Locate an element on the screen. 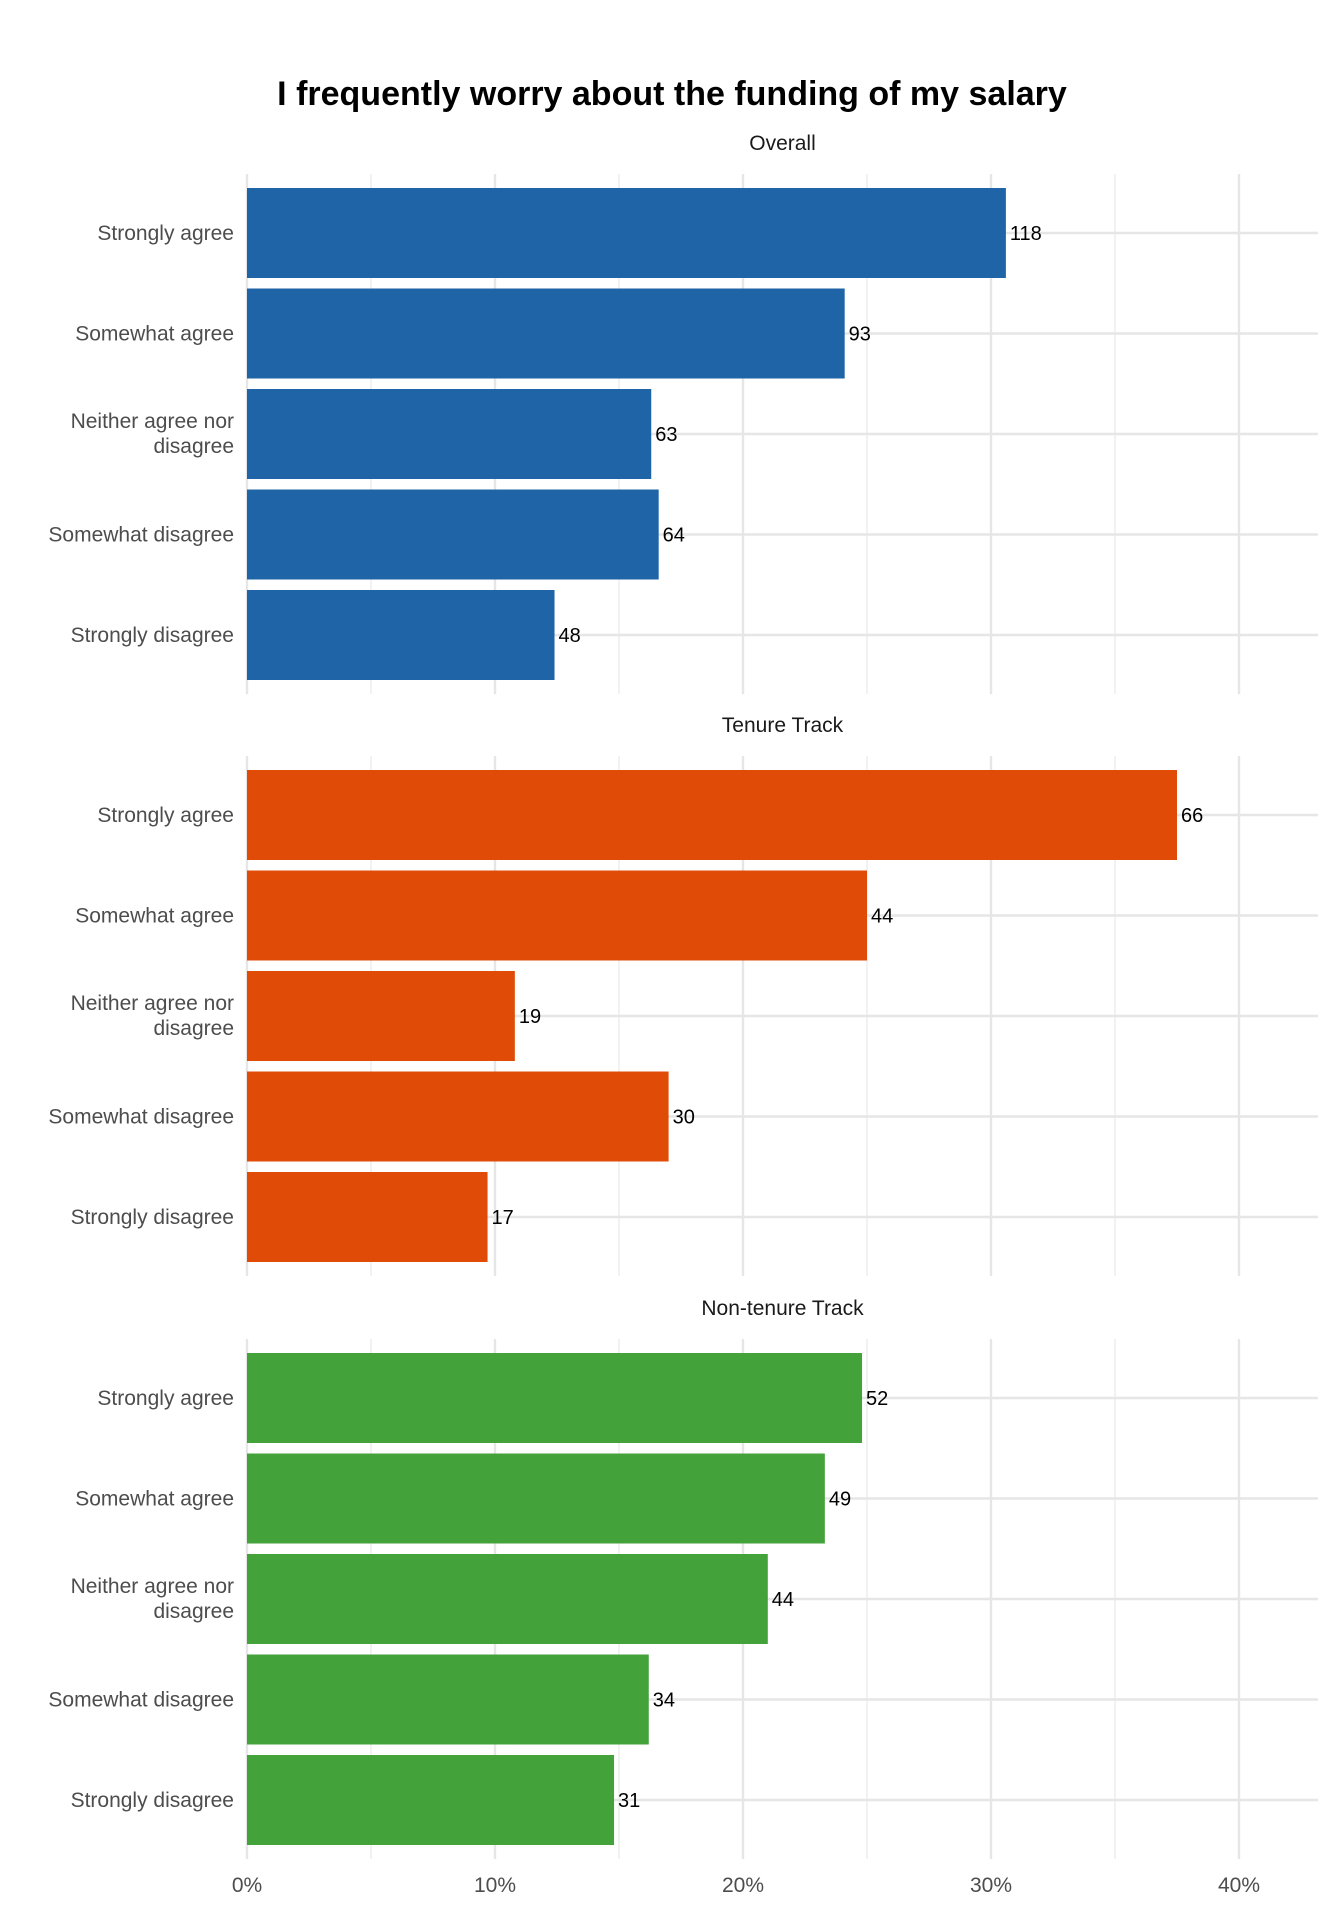 The width and height of the screenshot is (1344, 1925). value-label: 52 is located at coordinates (877, 1399).